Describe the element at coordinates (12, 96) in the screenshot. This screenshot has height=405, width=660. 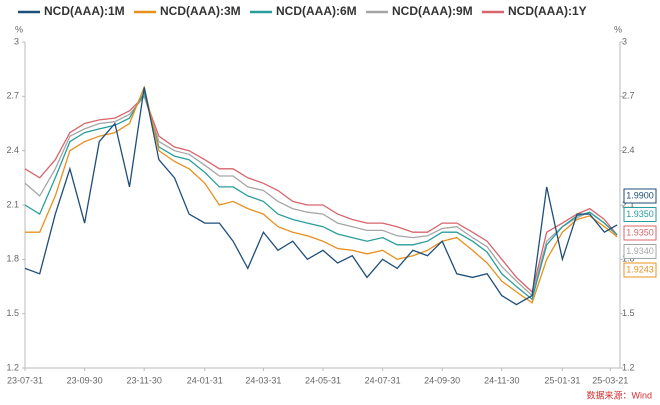
I see `y-tick-label: 2.7` at that location.